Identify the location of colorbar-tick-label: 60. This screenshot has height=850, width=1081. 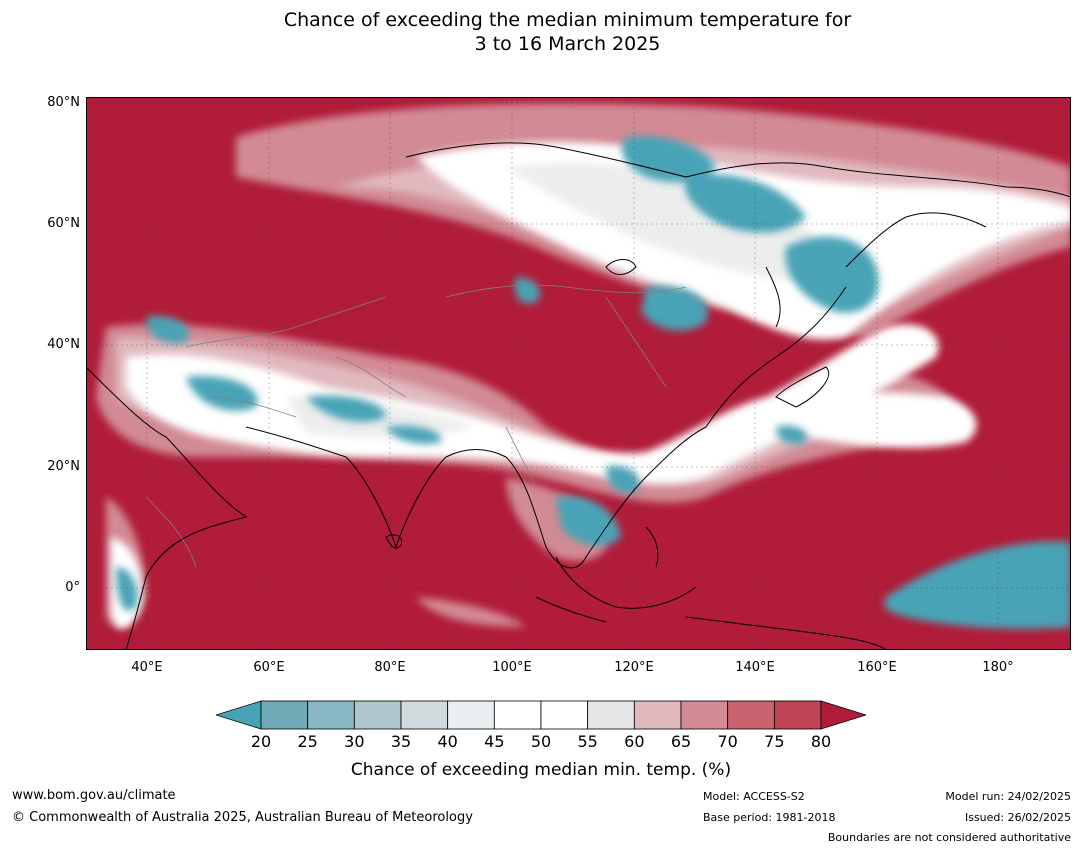
(634, 741).